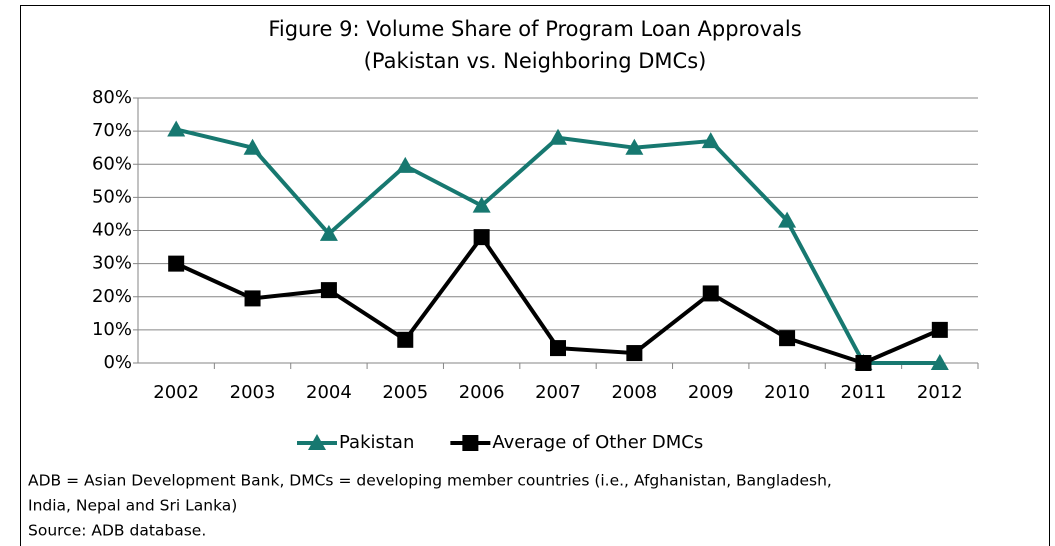 The image size is (1055, 546). I want to click on y-tick-label: 80%, so click(112, 97).